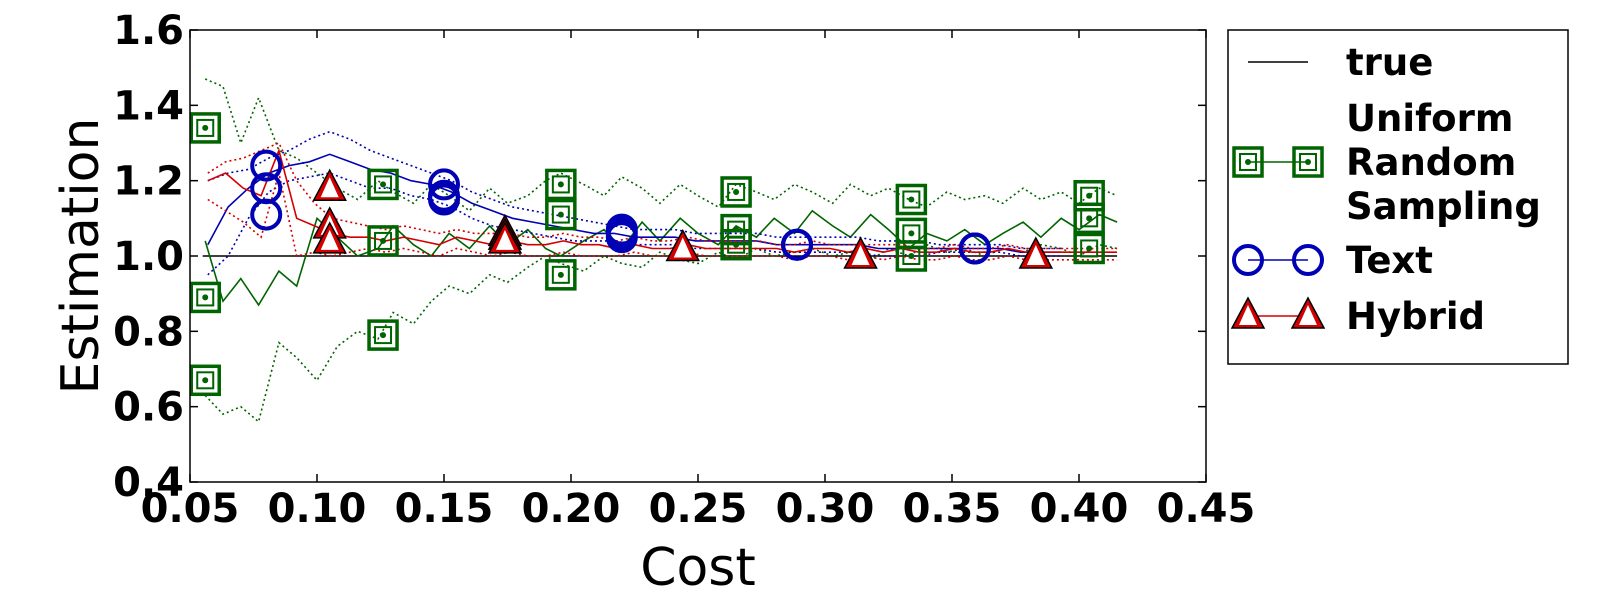 The width and height of the screenshot is (1600, 600). I want to click on legend-label: Hybrid, so click(1415, 316).